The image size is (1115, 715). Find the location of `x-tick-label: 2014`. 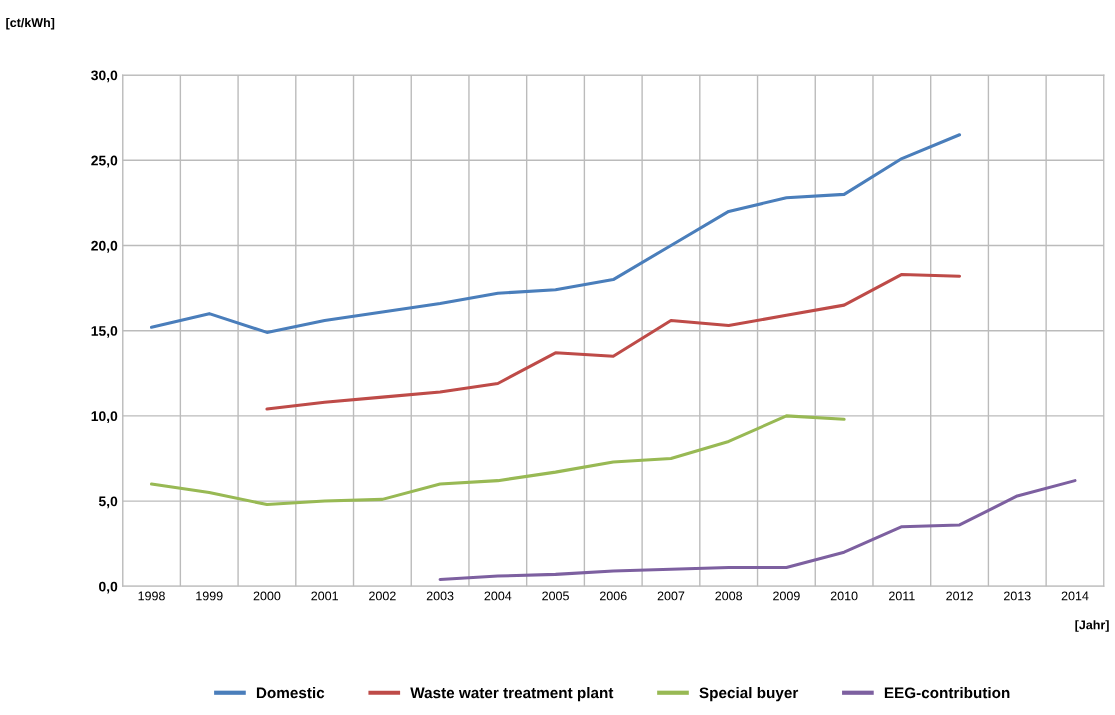

x-tick-label: 2014 is located at coordinates (1075, 596).